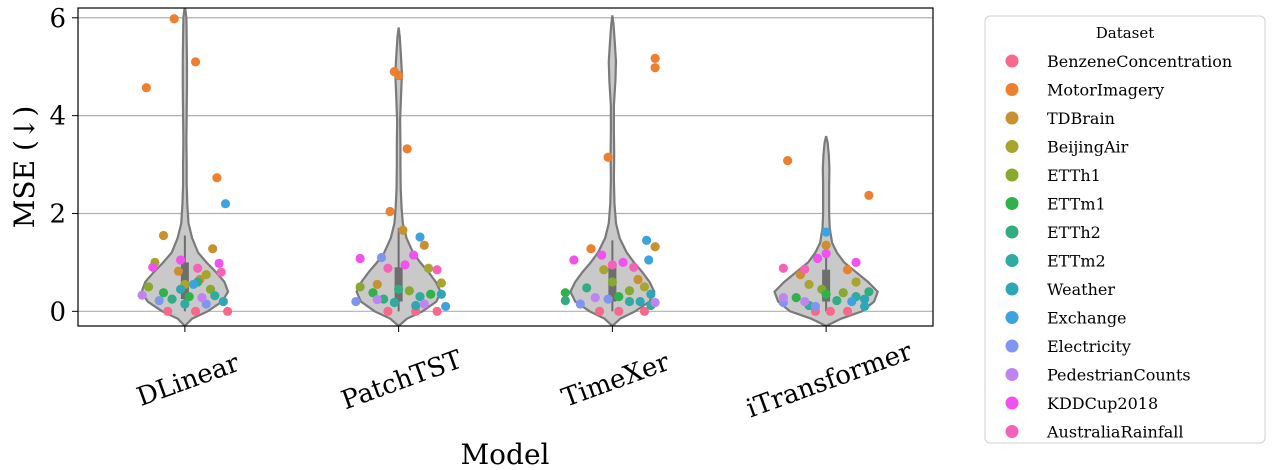  Describe the element at coordinates (640, 301) in the screenshot. I see `point-timexer-weather` at that location.